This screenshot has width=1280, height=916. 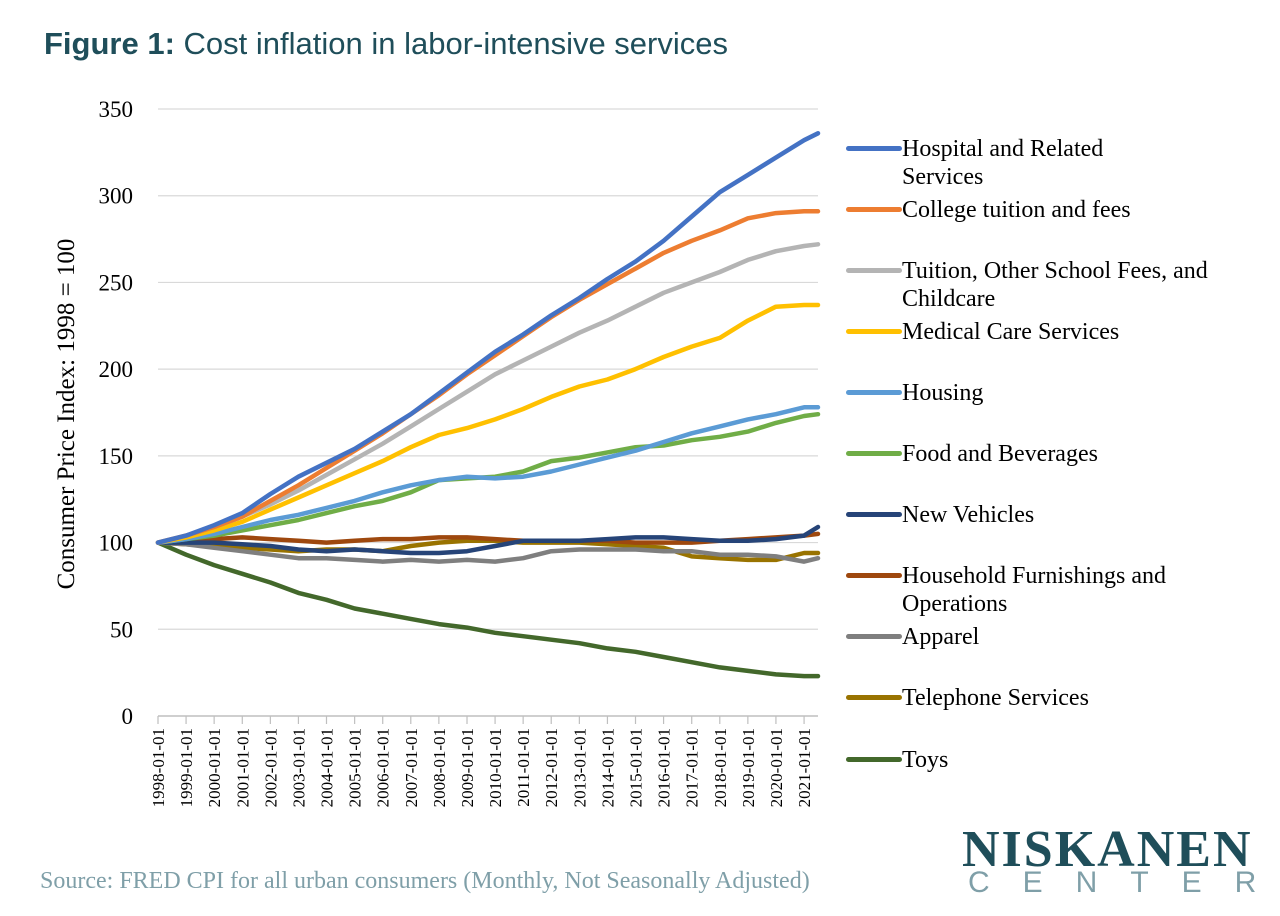 I want to click on legend-label: Medical Care Services, so click(x=1011, y=332).